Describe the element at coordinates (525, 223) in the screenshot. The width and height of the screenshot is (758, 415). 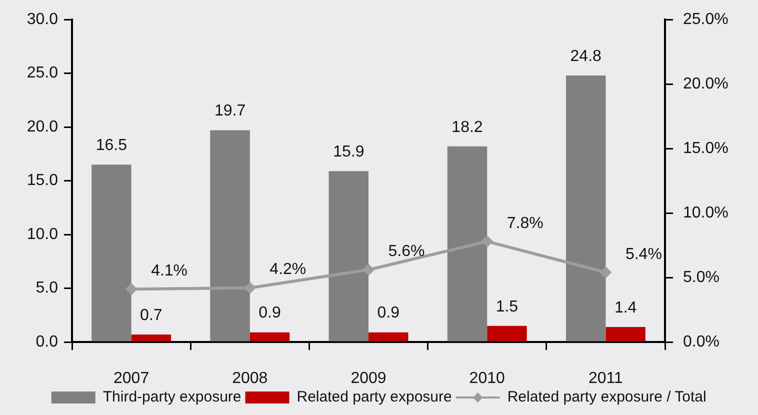
I see `data-label: 7.8%` at that location.